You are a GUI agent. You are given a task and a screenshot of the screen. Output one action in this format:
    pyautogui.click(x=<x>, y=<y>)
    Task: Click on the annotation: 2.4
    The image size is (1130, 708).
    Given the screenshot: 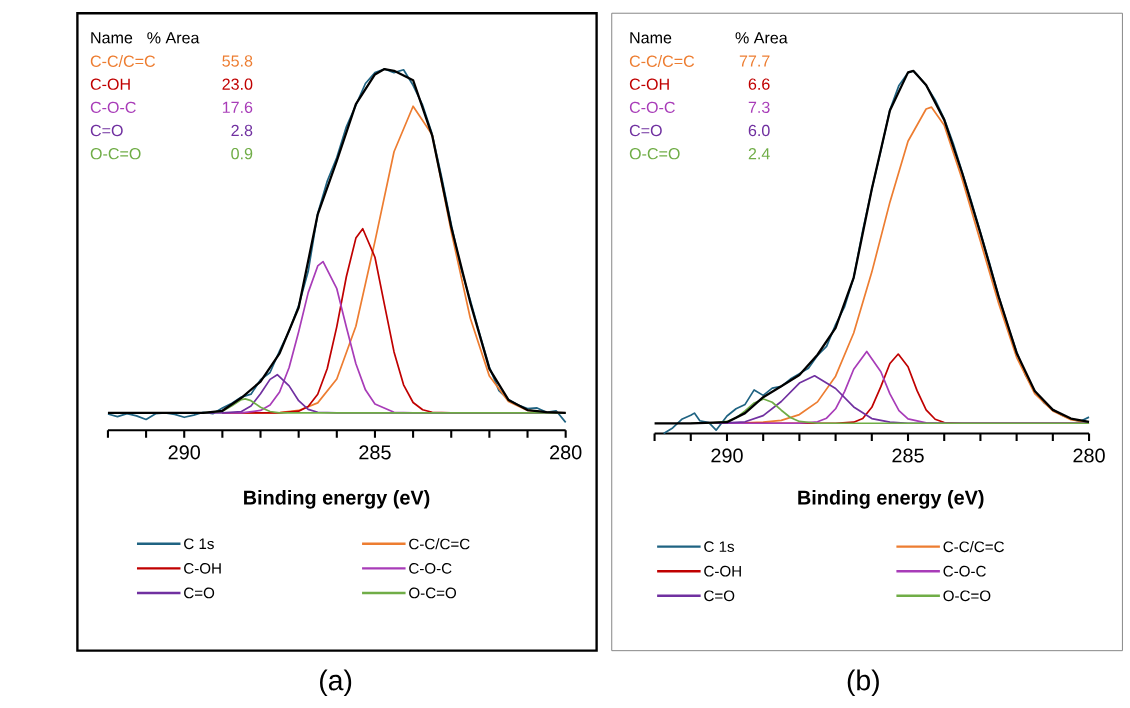 What is the action you would take?
    pyautogui.click(x=759, y=153)
    